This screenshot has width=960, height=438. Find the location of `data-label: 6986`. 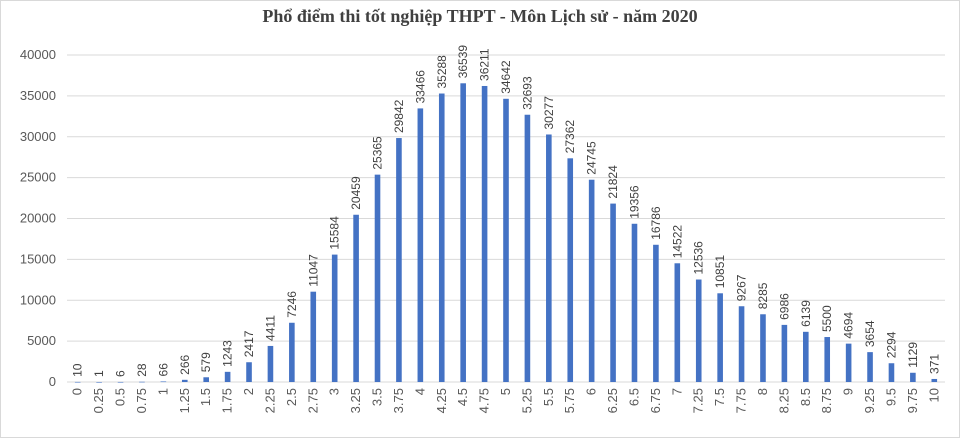

data-label: 6986 is located at coordinates (784, 306).